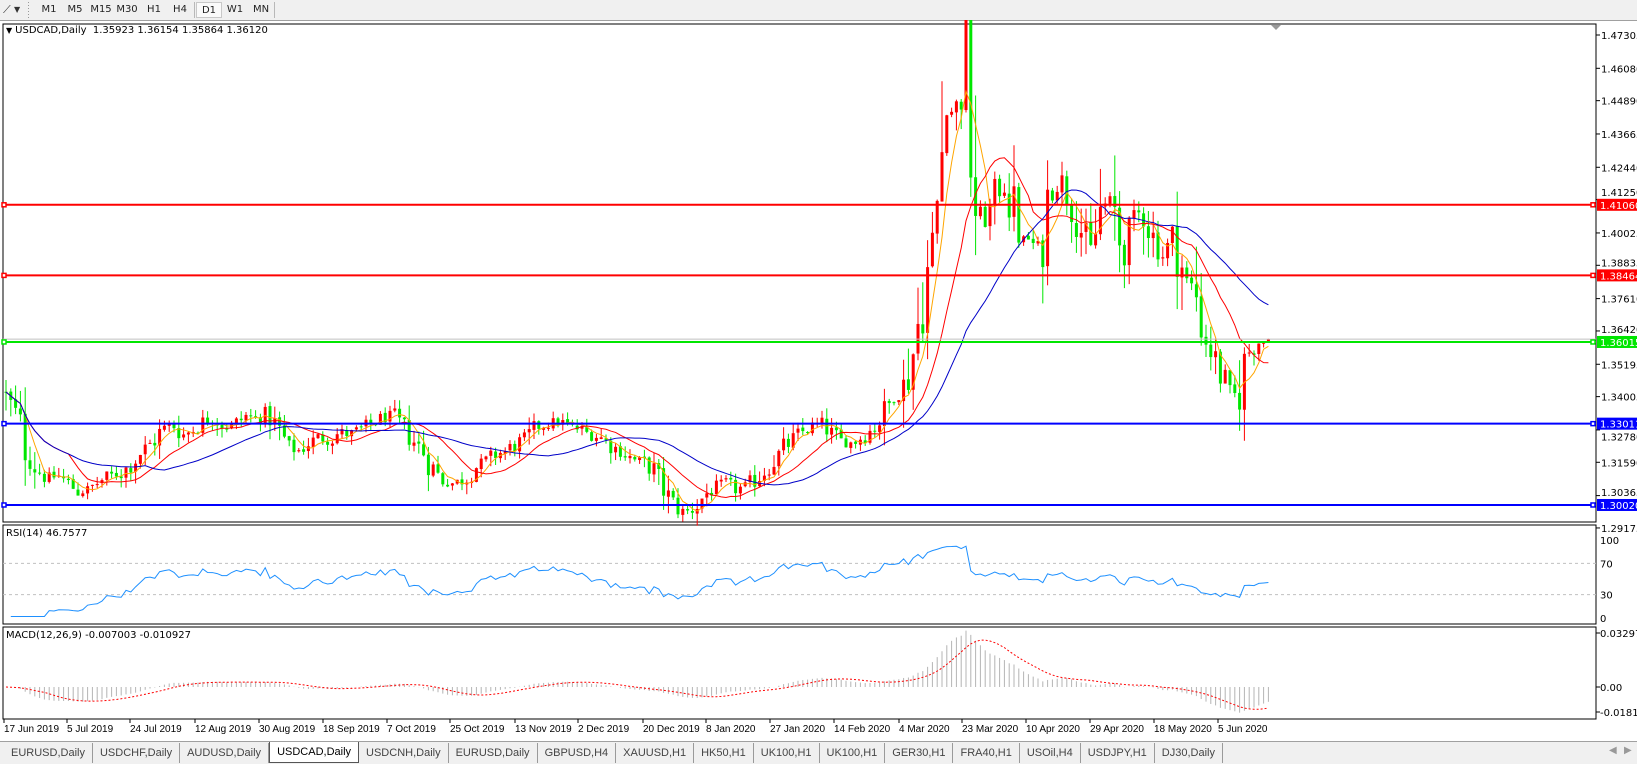 Image resolution: width=1637 pixels, height=764 pixels. Describe the element at coordinates (1619, 102) in the screenshot. I see `price-tick-label: 1.44890` at that location.